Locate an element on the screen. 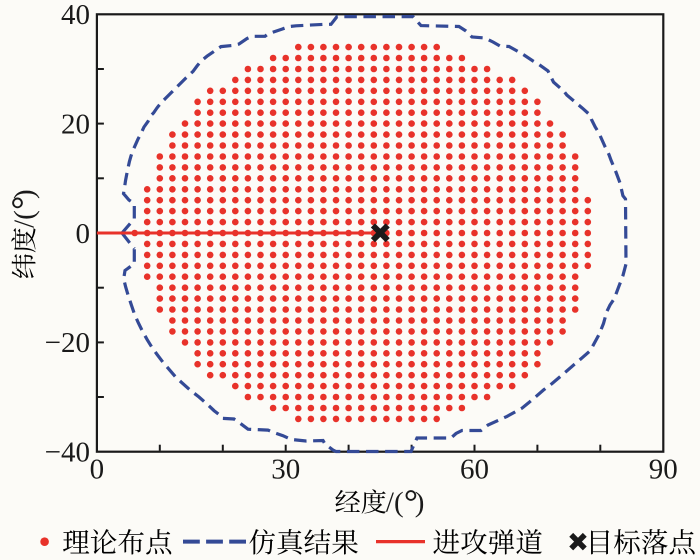  svg-text: −20 is located at coordinates (67, 343).